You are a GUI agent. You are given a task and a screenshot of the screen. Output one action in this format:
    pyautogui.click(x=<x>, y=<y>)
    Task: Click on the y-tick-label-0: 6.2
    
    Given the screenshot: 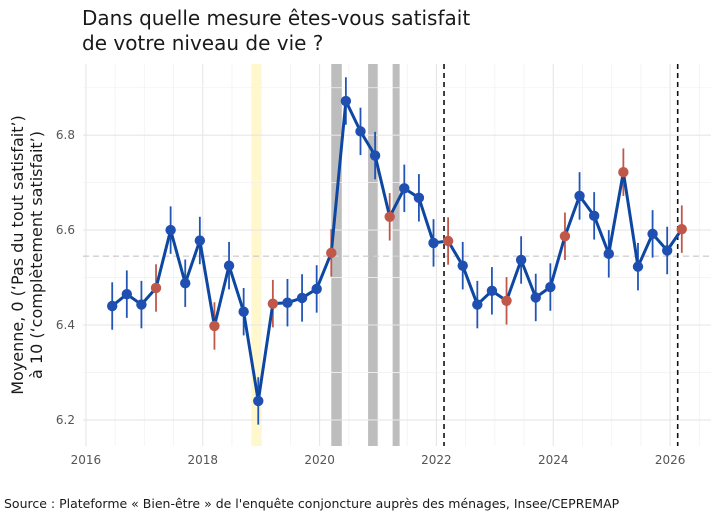 What is the action you would take?
    pyautogui.click(x=65, y=420)
    